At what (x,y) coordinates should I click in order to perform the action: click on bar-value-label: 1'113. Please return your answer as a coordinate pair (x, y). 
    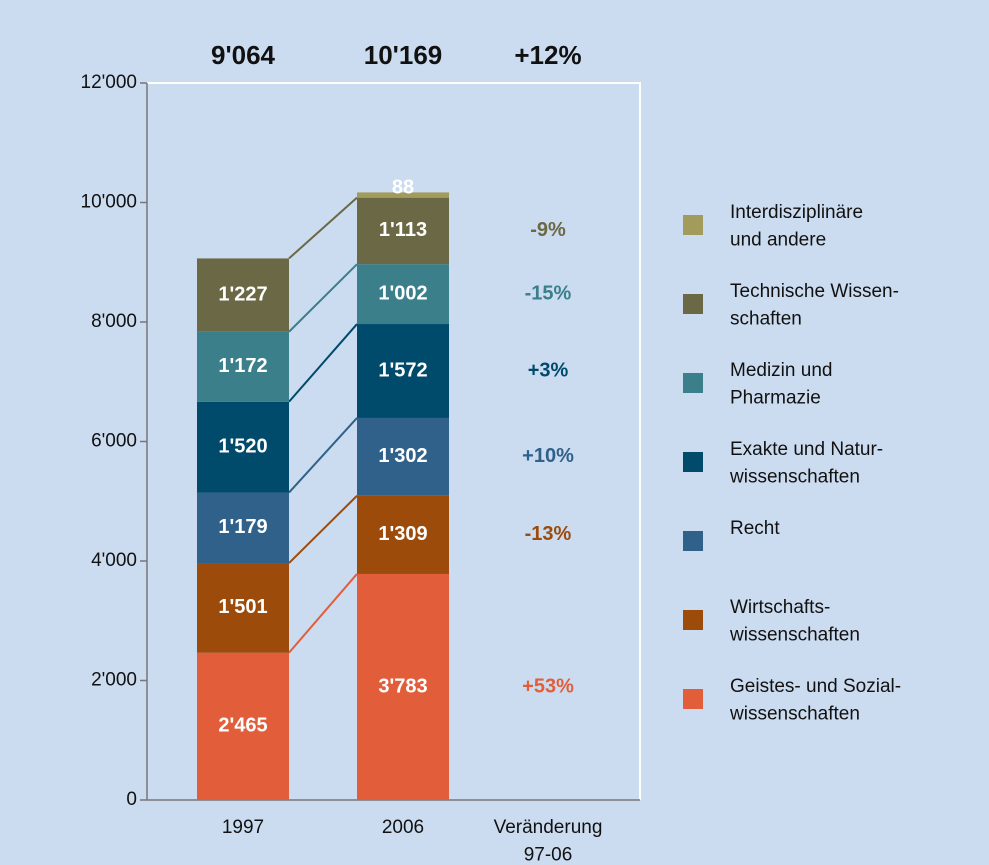
    Looking at the image, I should click on (403, 230).